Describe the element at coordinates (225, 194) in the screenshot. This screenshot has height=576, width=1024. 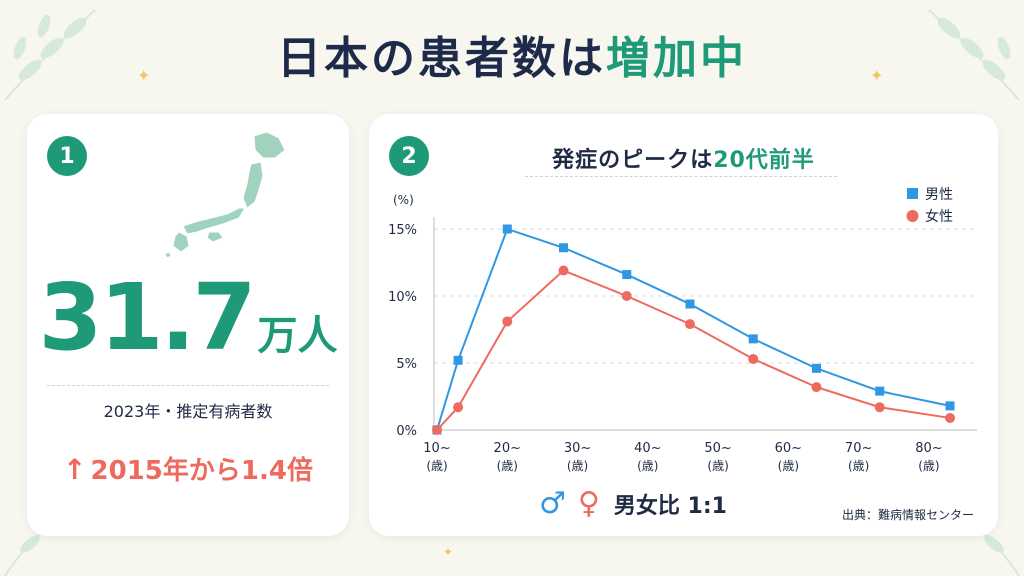
I see `japan-map-icon` at that location.